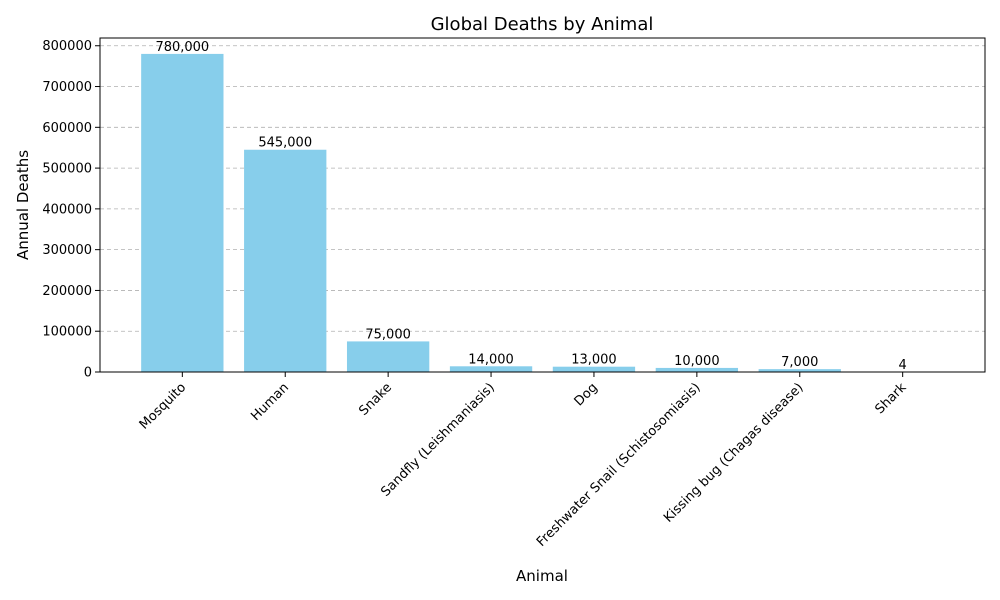 The height and width of the screenshot is (600, 1000). Describe the element at coordinates (67, 169) in the screenshot. I see `y-tick-label: 500000` at that location.